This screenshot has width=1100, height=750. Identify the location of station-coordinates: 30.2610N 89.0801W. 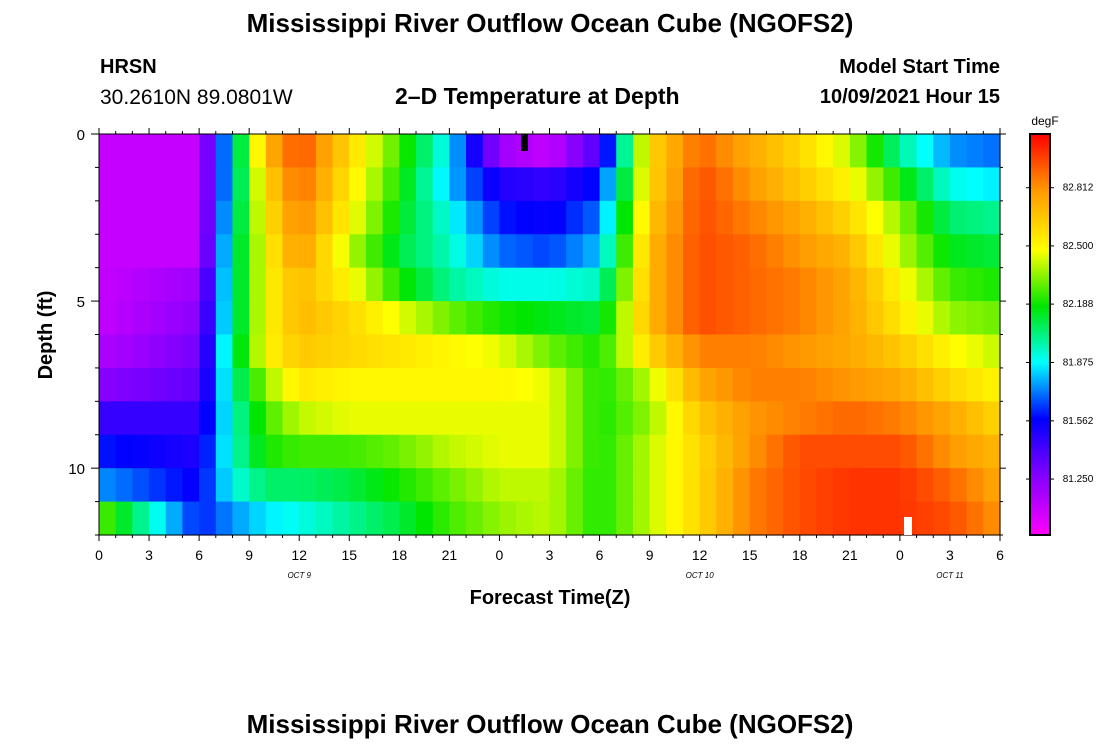
(196, 97).